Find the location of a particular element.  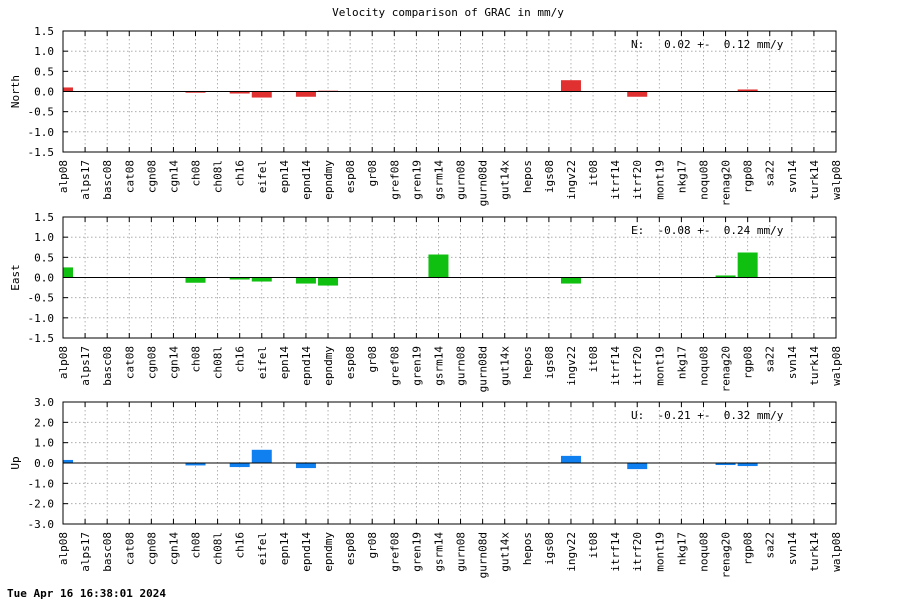

stats-annotation: N: 0.02 +- 0.12 mm/y is located at coordinates (707, 44).